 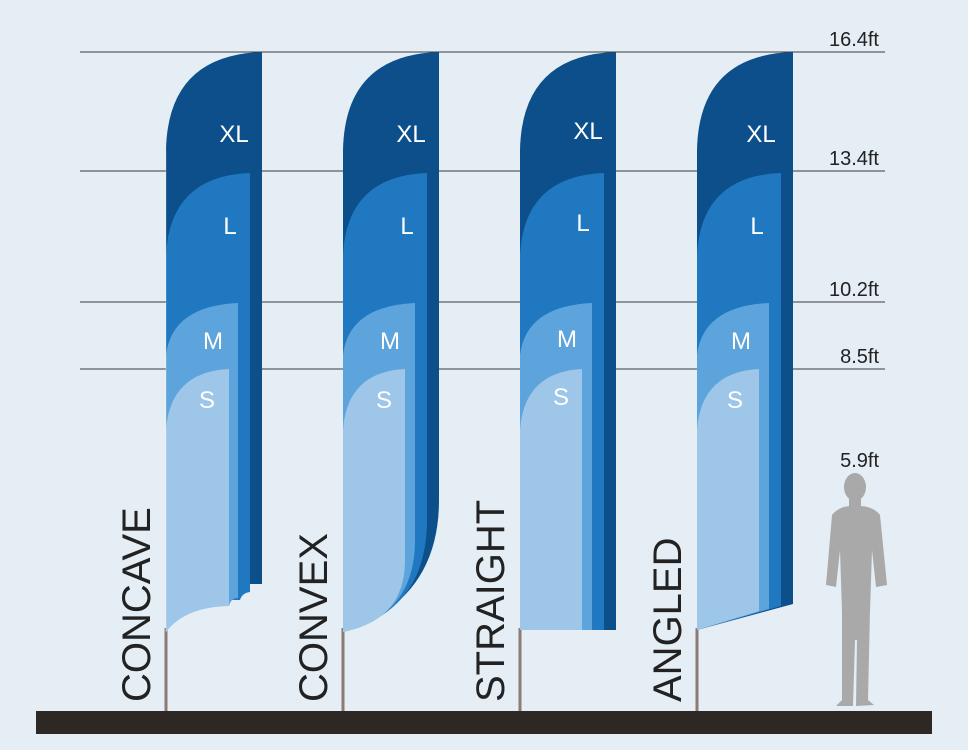 What do you see at coordinates (859, 461) in the screenshot?
I see `height-label-5-9: 5.9ft` at bounding box center [859, 461].